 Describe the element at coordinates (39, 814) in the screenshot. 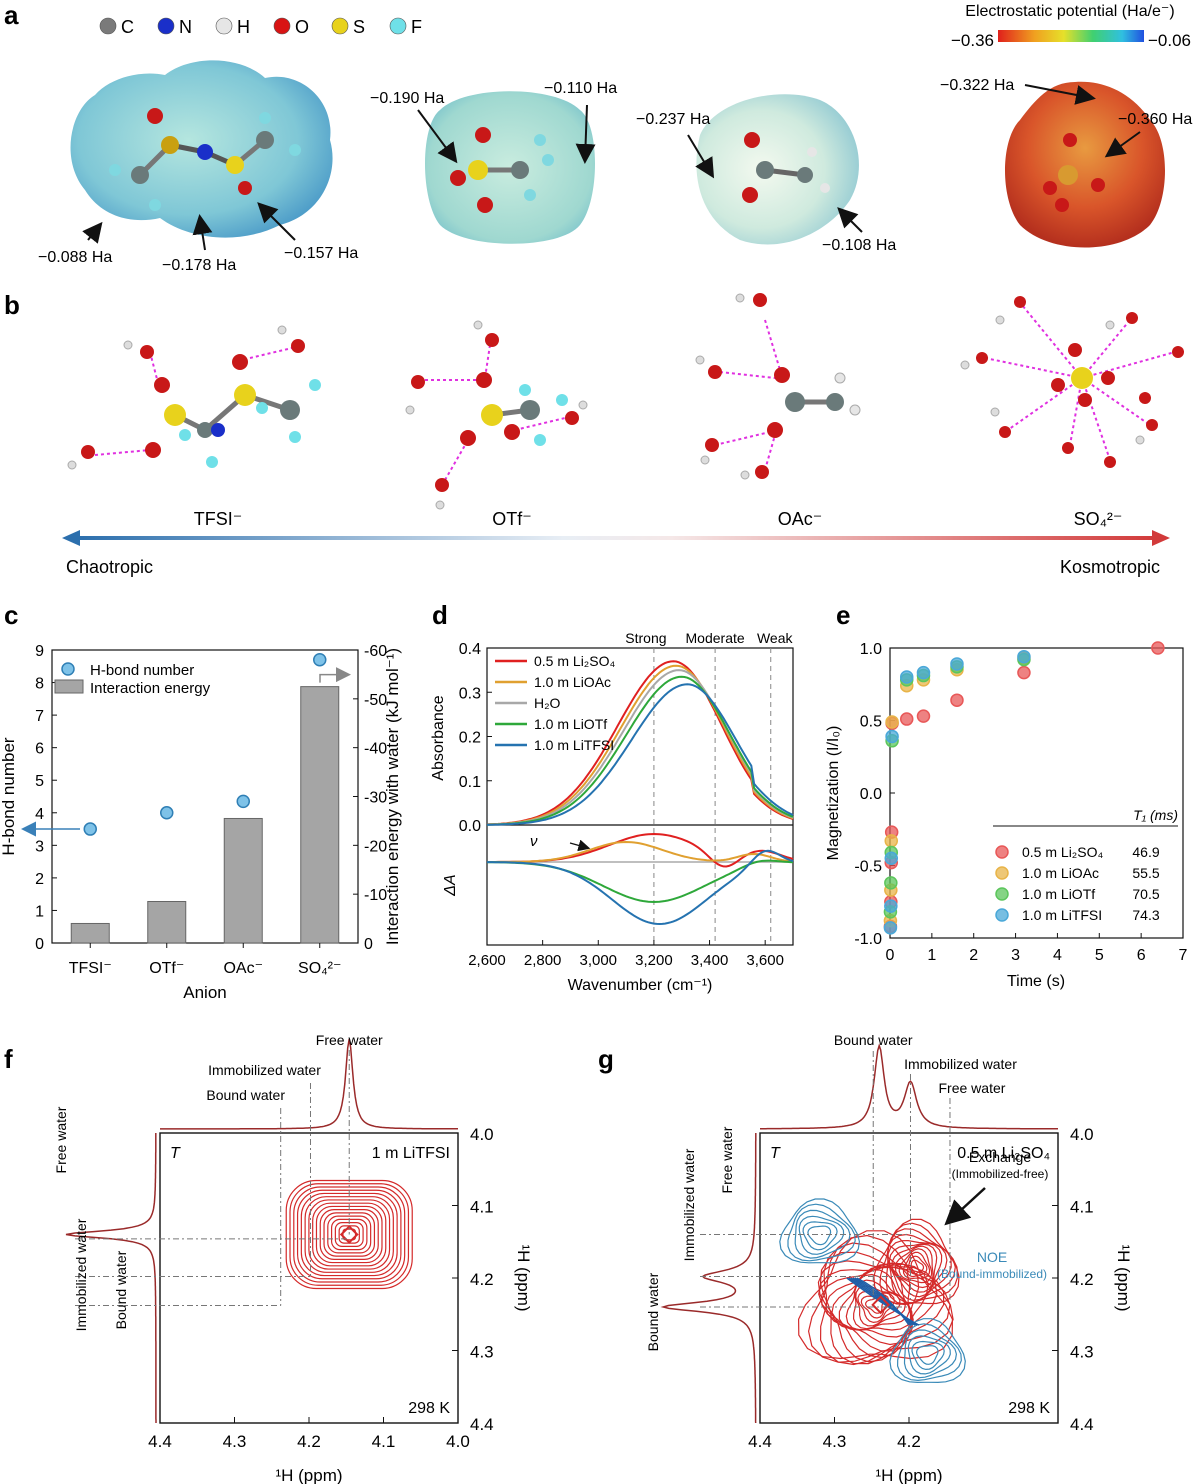

I see `chart-c-yticklabel-left: 4` at that location.